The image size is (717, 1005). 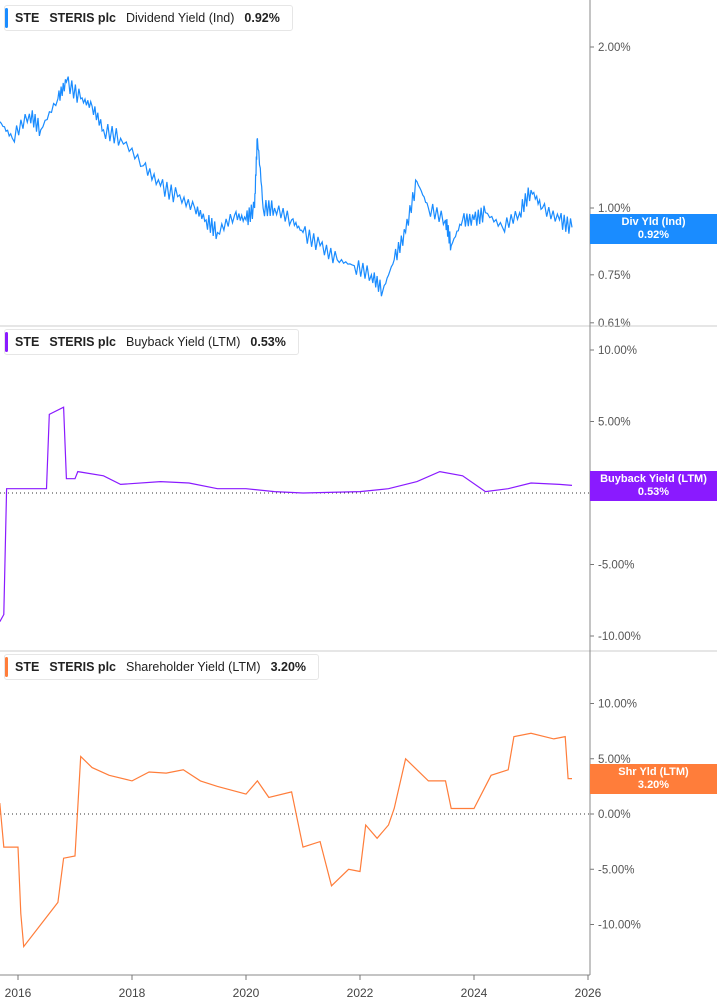 I want to click on y-tick-label: 1.00%, so click(x=614, y=209).